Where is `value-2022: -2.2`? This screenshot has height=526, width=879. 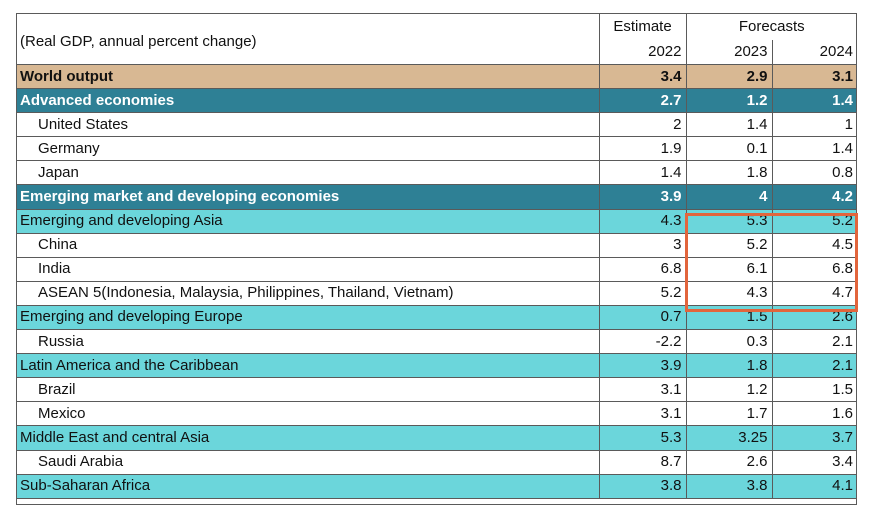 value-2022: -2.2 is located at coordinates (643, 341).